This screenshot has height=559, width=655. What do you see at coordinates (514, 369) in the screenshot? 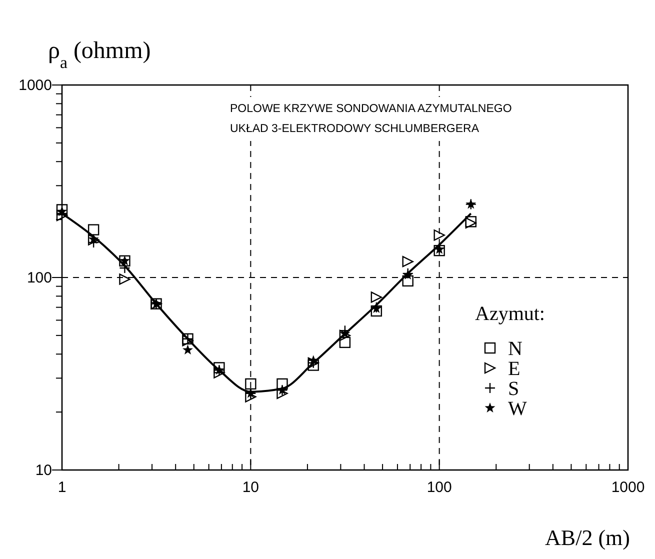
I see `legend-label: E` at bounding box center [514, 369].